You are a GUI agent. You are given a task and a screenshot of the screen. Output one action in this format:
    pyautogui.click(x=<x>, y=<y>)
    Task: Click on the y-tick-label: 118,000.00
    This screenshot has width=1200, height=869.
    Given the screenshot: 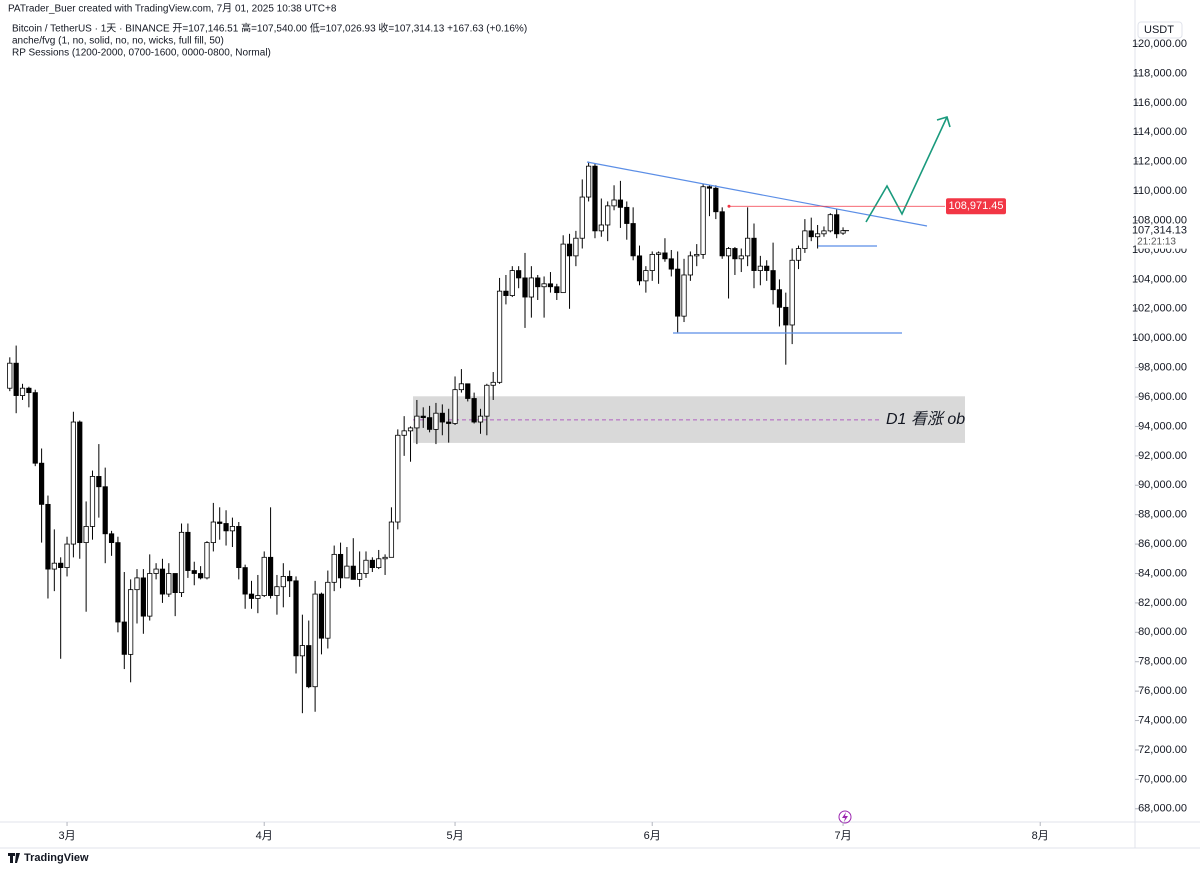 What is the action you would take?
    pyautogui.click(x=1160, y=73)
    